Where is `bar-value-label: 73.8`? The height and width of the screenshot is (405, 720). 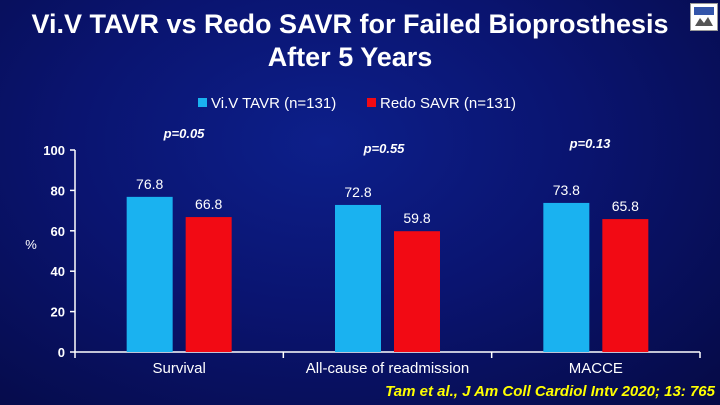 bar-value-label: 73.8 is located at coordinates (566, 190).